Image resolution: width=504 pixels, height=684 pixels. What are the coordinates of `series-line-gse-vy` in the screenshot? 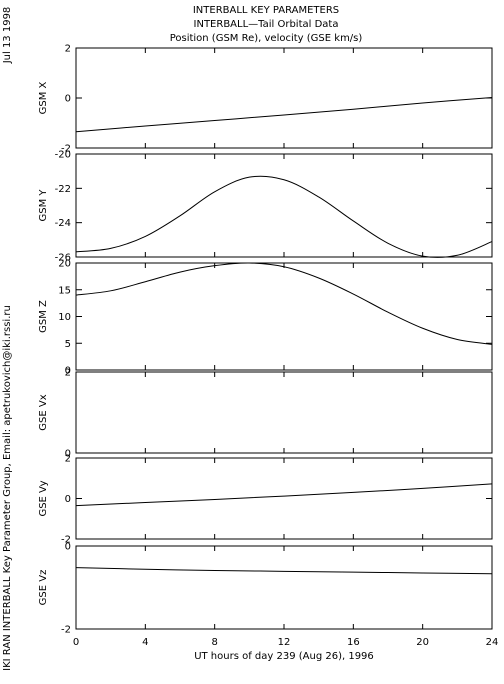 It's located at (284, 495).